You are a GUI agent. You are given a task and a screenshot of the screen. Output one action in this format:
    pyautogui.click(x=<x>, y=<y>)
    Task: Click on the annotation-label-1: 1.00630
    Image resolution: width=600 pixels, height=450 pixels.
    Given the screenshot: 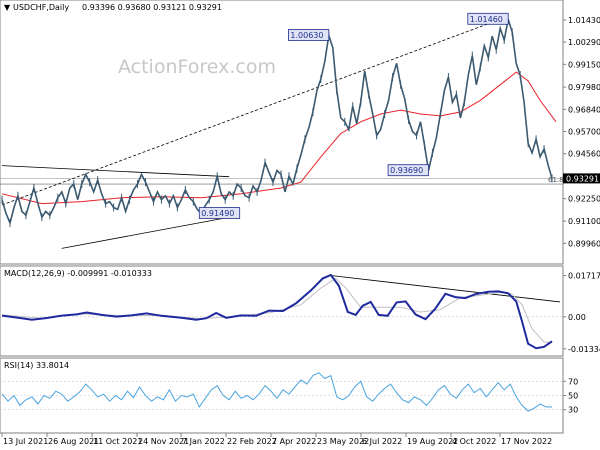 What is the action you would take?
    pyautogui.click(x=306, y=35)
    